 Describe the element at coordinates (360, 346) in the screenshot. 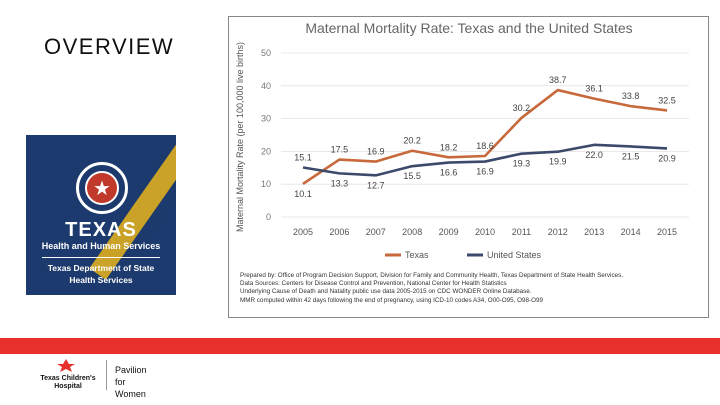

I see `footer-accent-bar` at that location.